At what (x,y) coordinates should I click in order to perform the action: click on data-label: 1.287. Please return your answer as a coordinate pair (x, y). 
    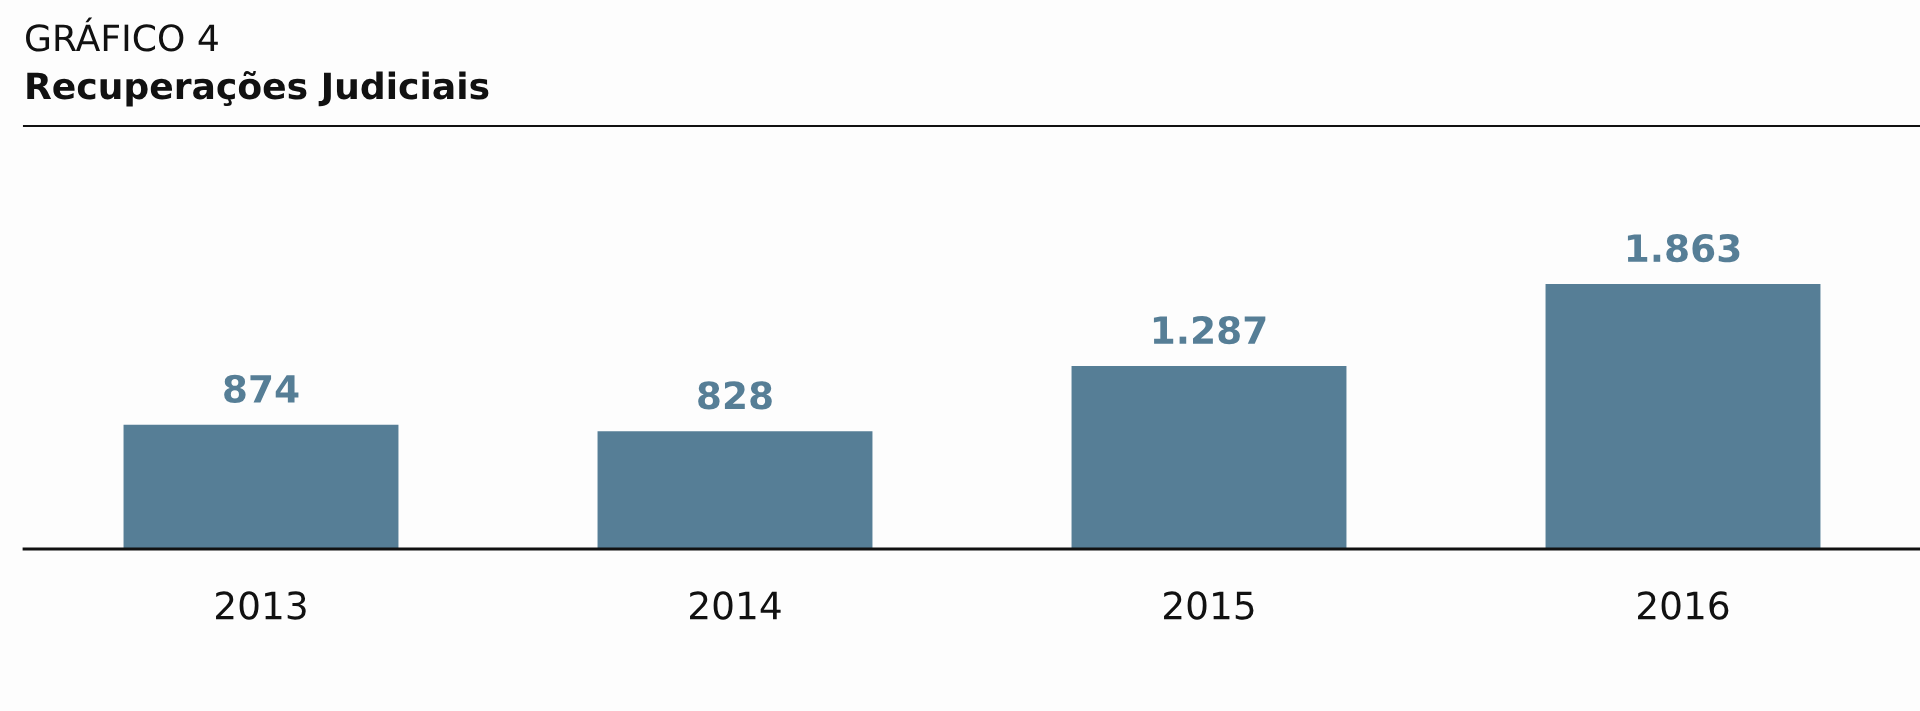
    Looking at the image, I should click on (1209, 330).